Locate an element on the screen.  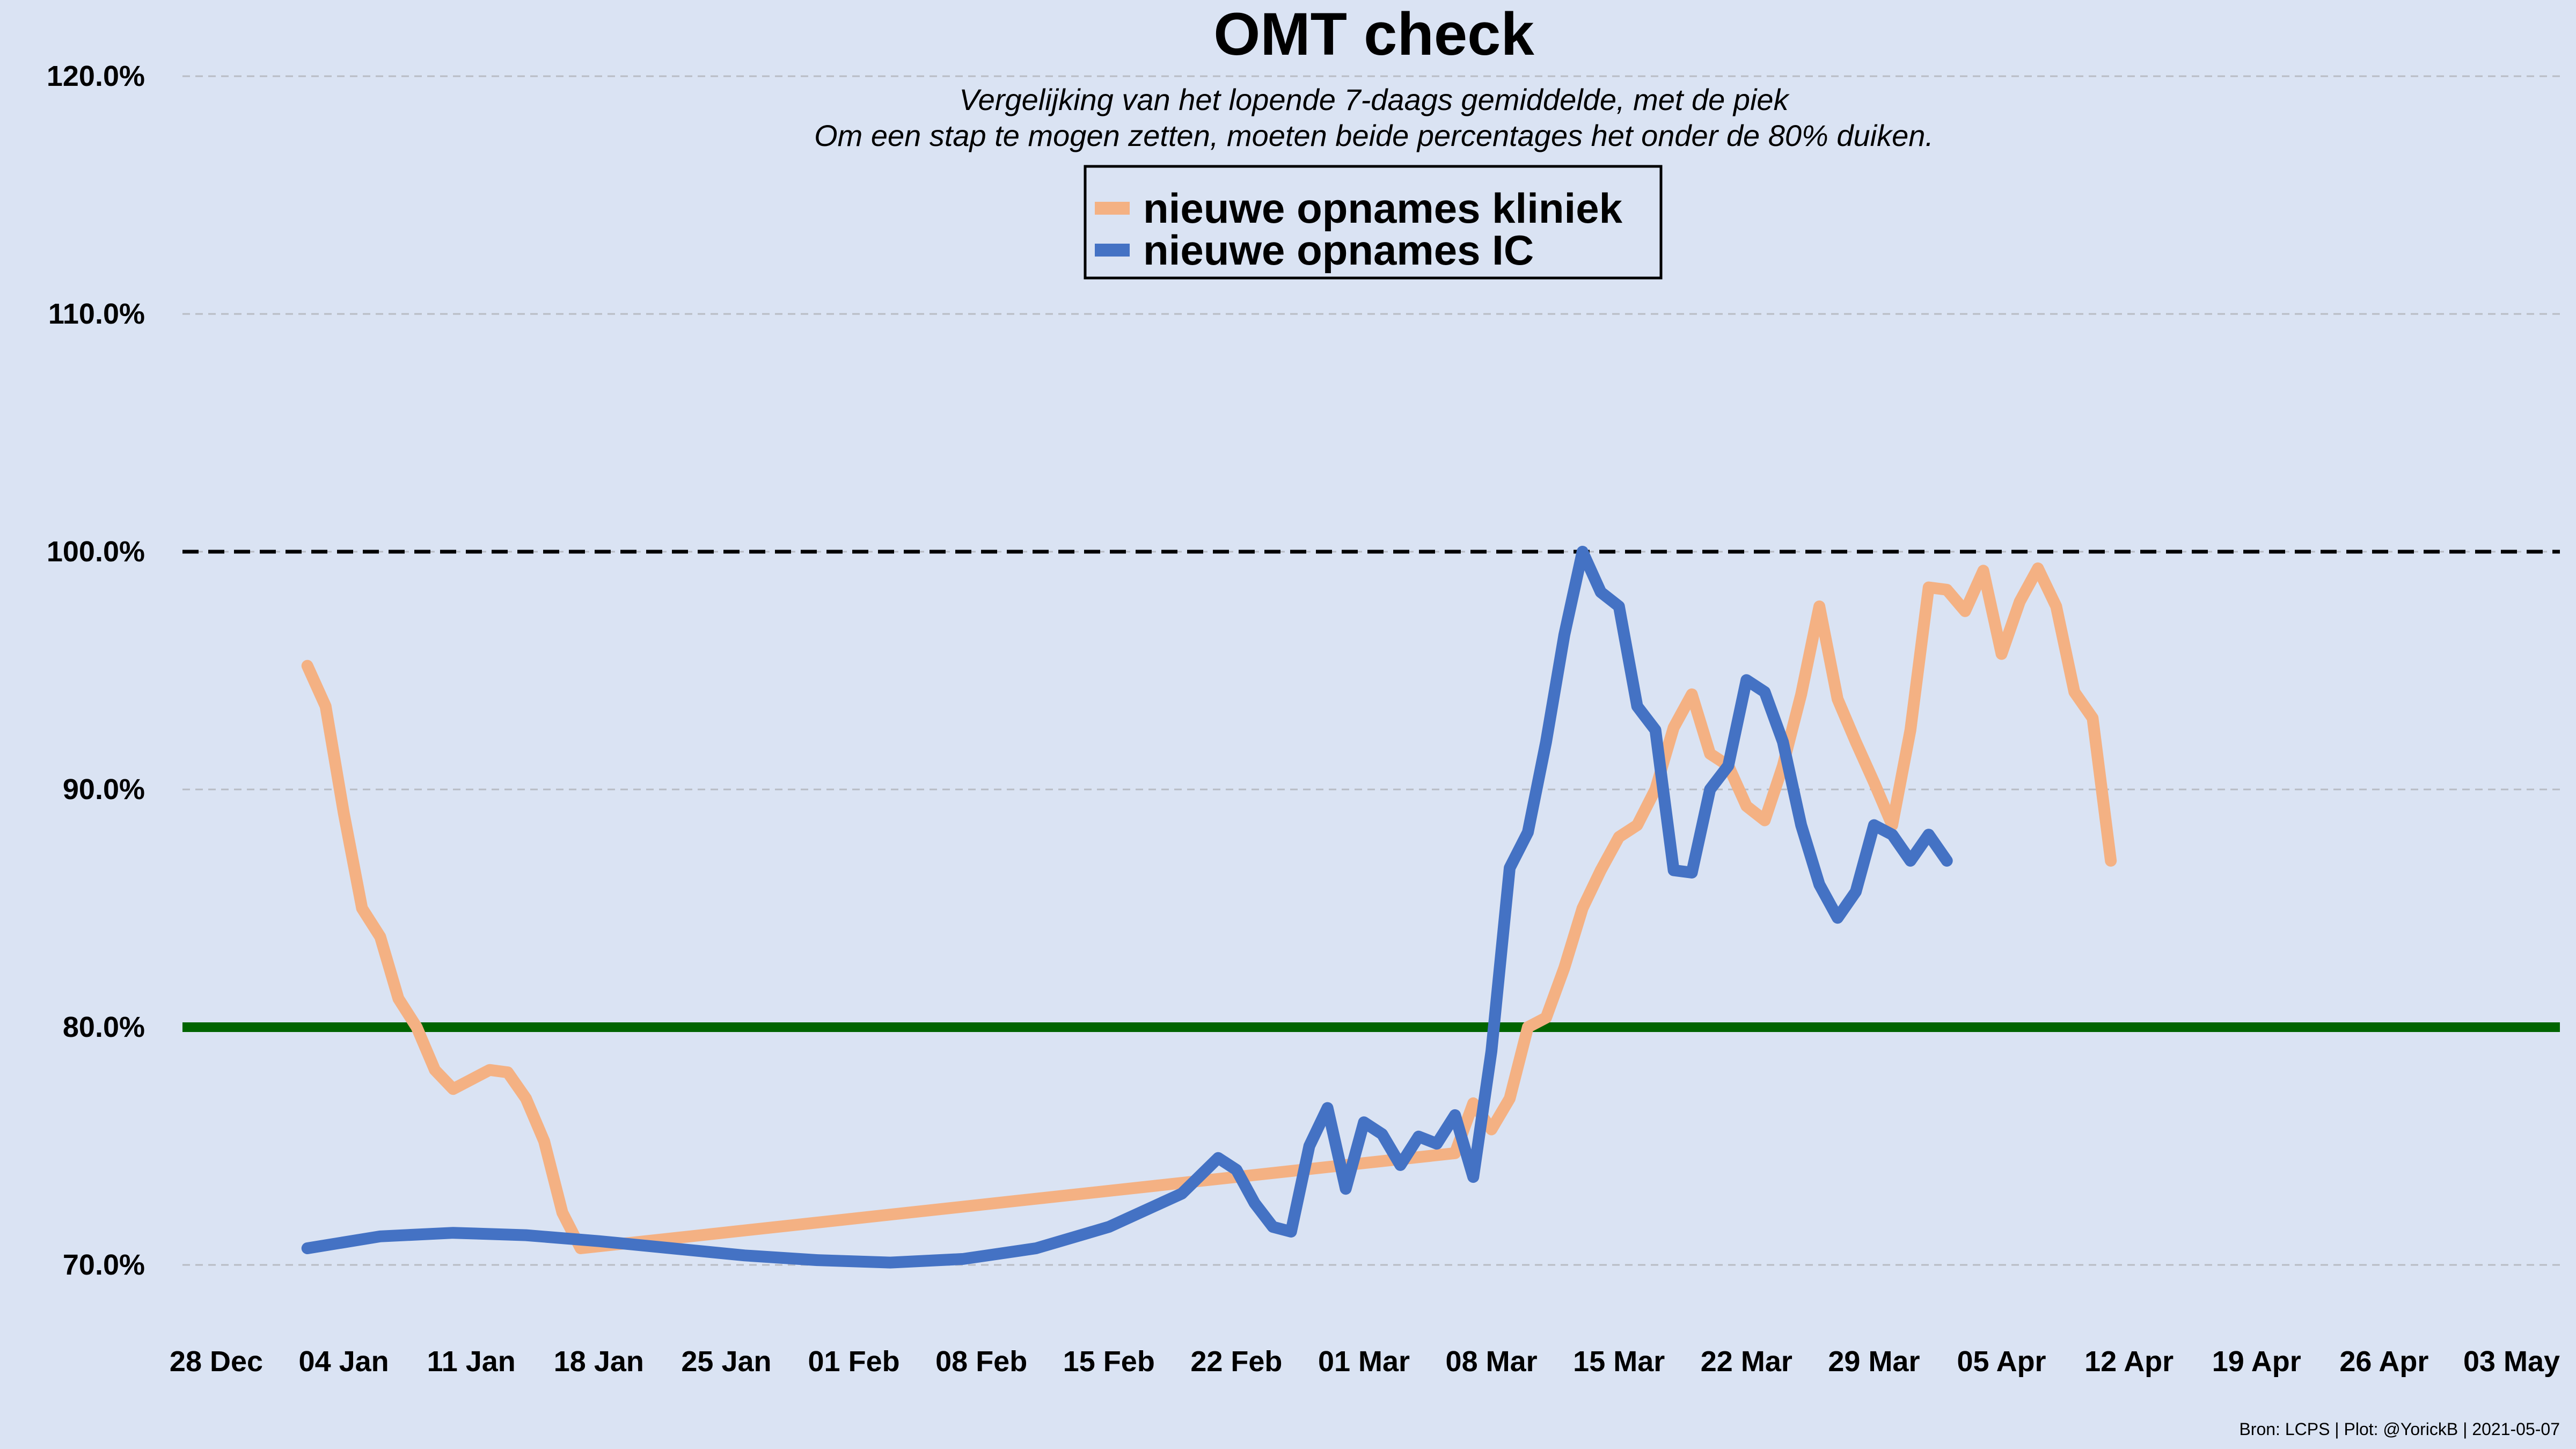
x-tick-label: 19 Apr is located at coordinates (2256, 1361).